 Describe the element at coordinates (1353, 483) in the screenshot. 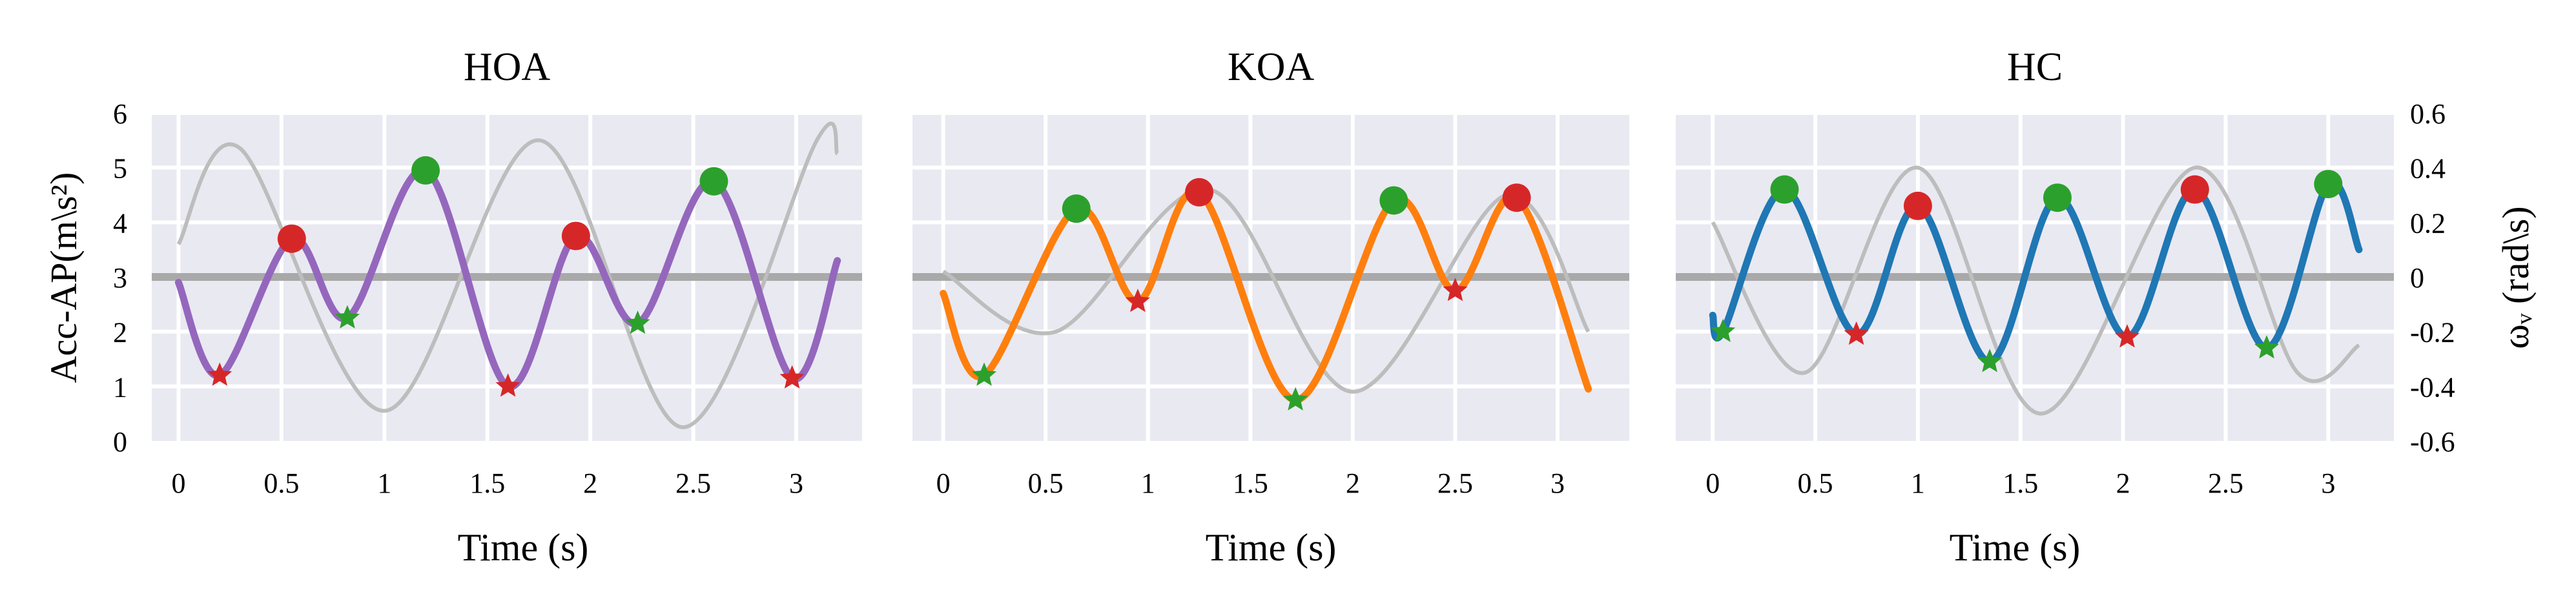

I see `xtick-label-koa-4: 2` at that location.